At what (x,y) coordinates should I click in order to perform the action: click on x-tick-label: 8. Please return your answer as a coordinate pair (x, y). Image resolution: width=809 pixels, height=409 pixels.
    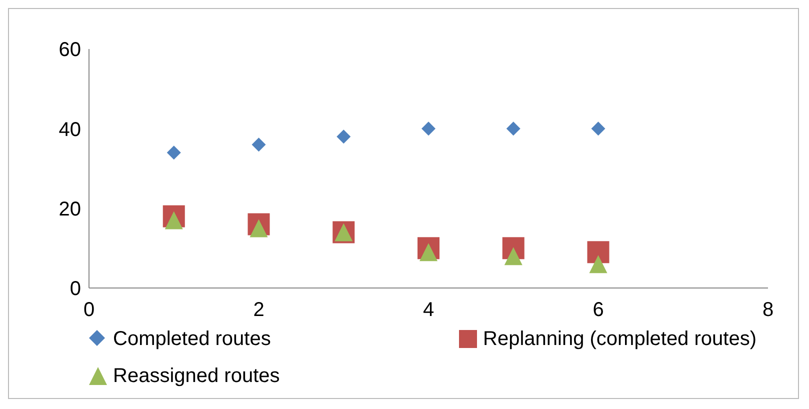
    Looking at the image, I should click on (768, 310).